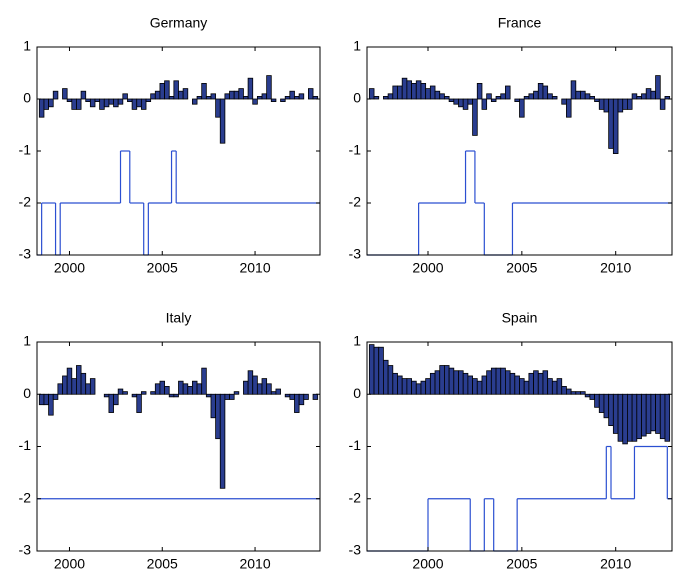 This screenshot has width=675, height=581. I want to click on panel-title: Spain, so click(520, 318).